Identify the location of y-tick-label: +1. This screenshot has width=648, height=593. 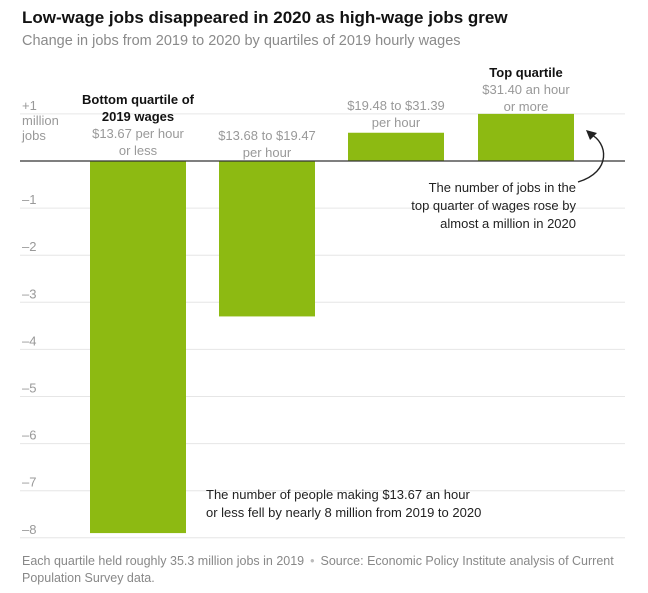
(29, 105).